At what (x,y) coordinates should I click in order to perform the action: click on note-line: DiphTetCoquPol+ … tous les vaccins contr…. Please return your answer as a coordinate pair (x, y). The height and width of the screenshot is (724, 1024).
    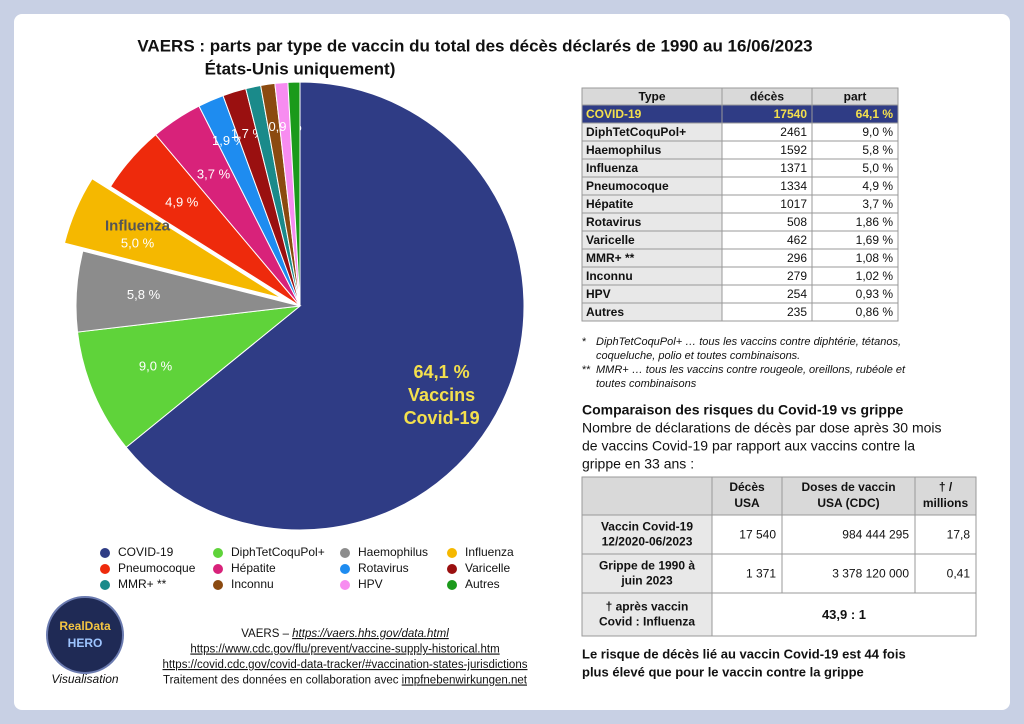
    Looking at the image, I should click on (748, 342).